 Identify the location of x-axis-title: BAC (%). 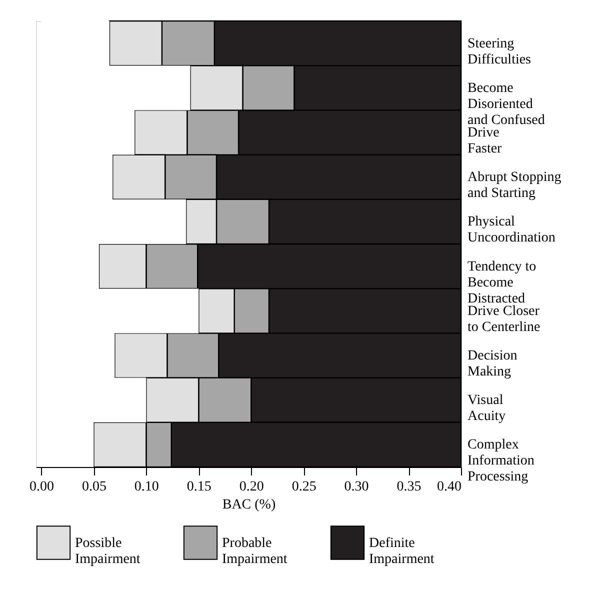
(249, 505).